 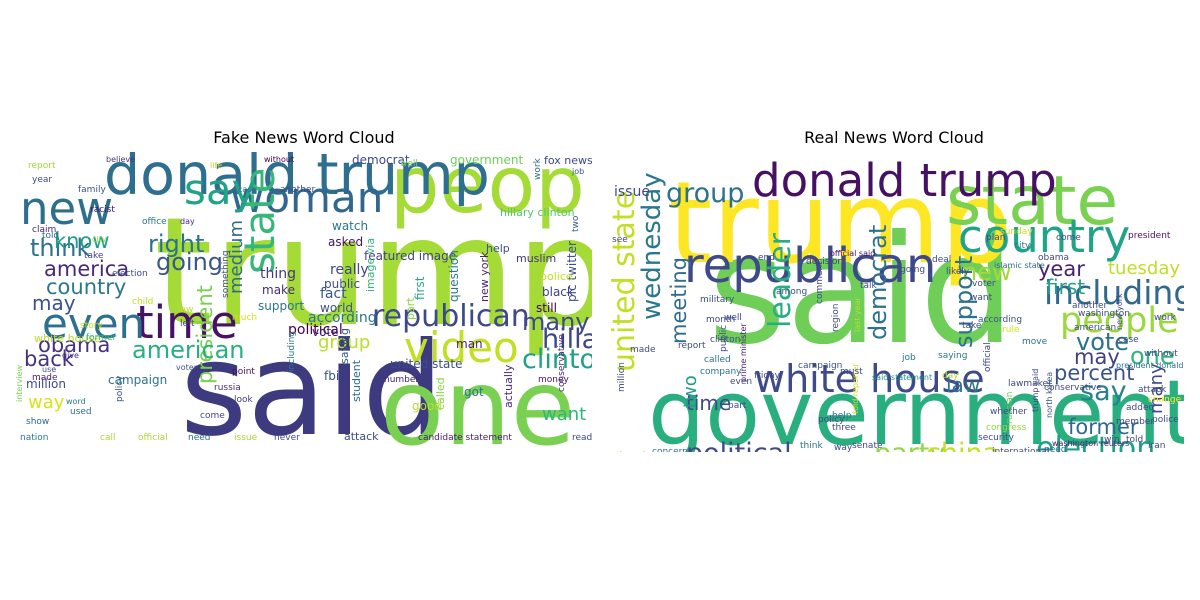 I want to click on word-leader: leader, so click(x=780, y=280).